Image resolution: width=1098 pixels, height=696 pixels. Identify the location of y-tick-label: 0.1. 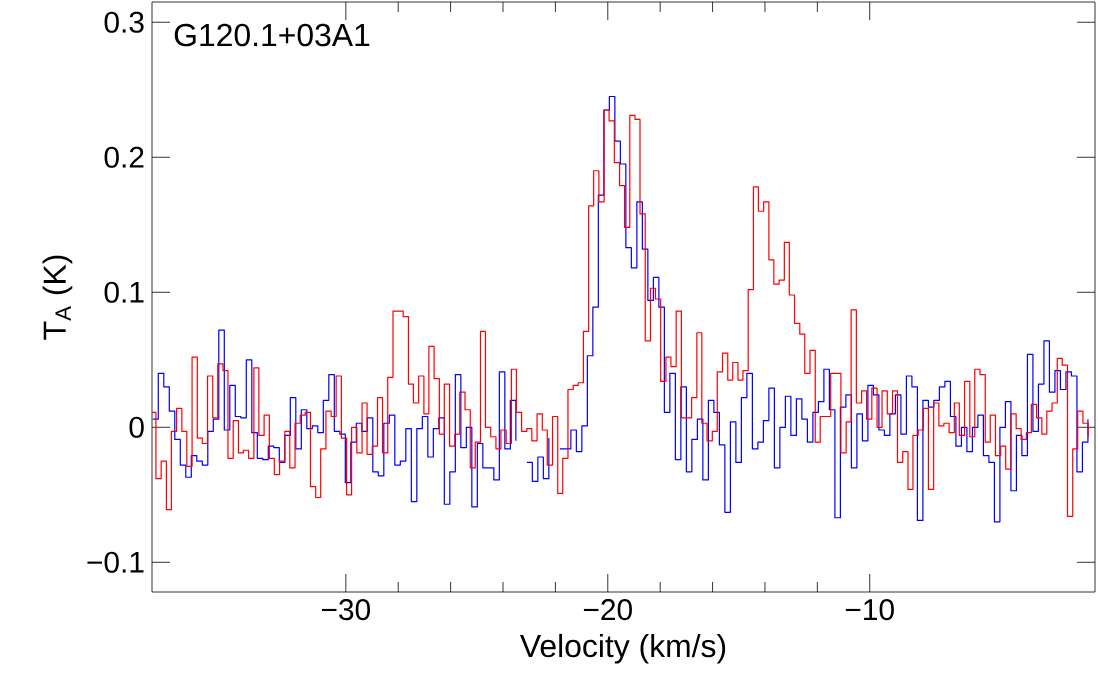
(124, 292).